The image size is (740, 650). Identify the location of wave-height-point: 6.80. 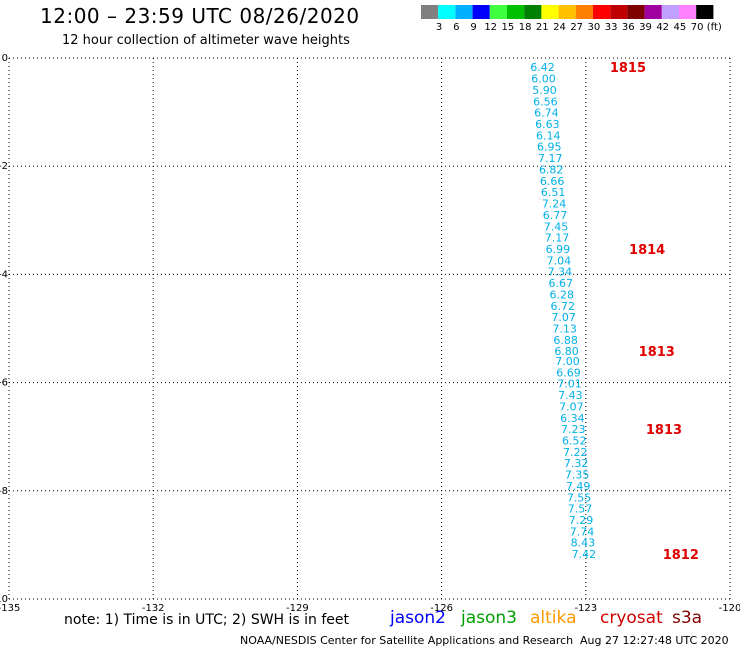
(566, 351).